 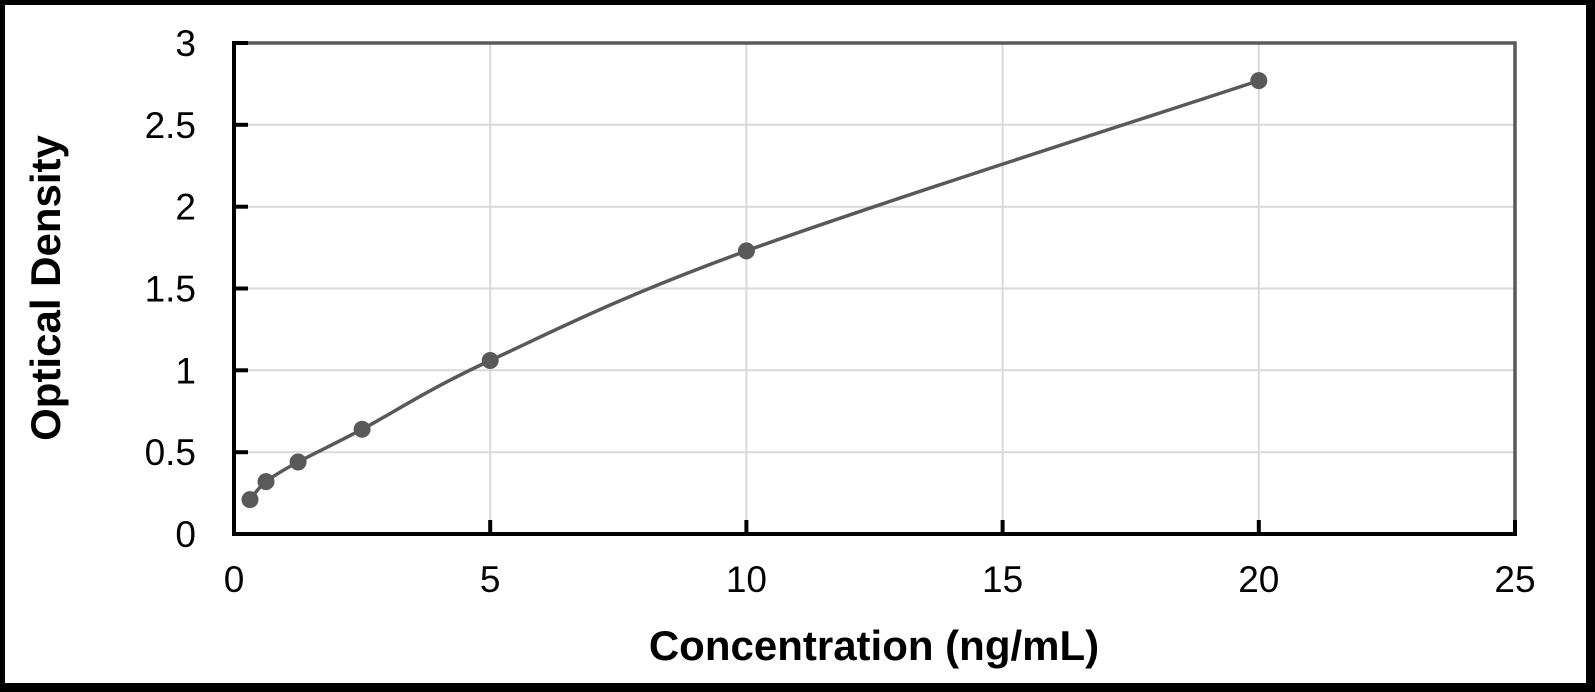 I want to click on y-tick-label: 0.5, so click(x=170, y=452).